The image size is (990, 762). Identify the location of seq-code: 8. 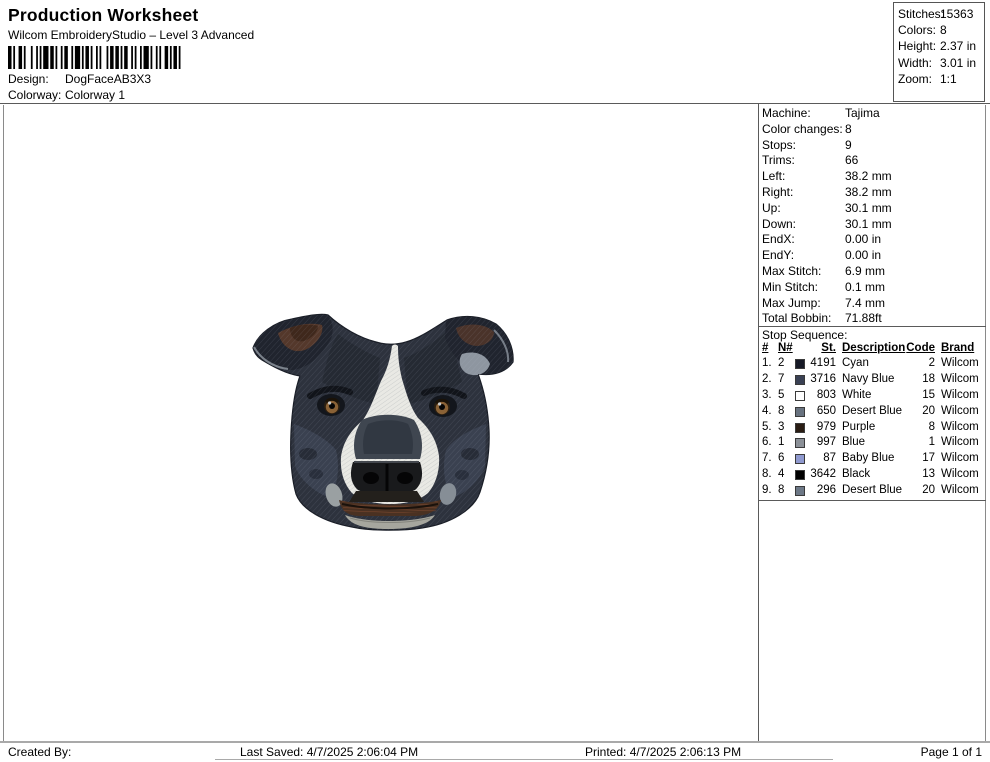
(931, 426).